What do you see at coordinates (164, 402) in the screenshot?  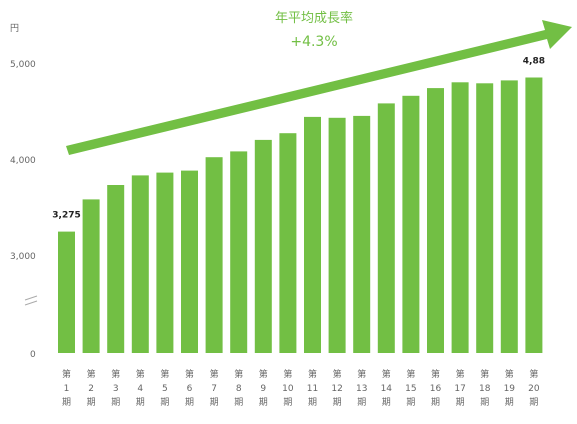 I see `x-label-period-5-part-3: 期` at bounding box center [164, 402].